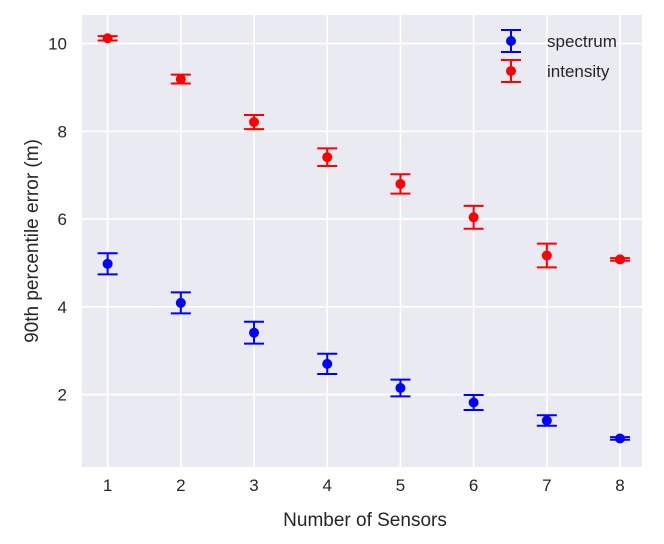 This screenshot has width=664, height=544. Describe the element at coordinates (62, 219) in the screenshot. I see `y-tick-label: 6` at that location.